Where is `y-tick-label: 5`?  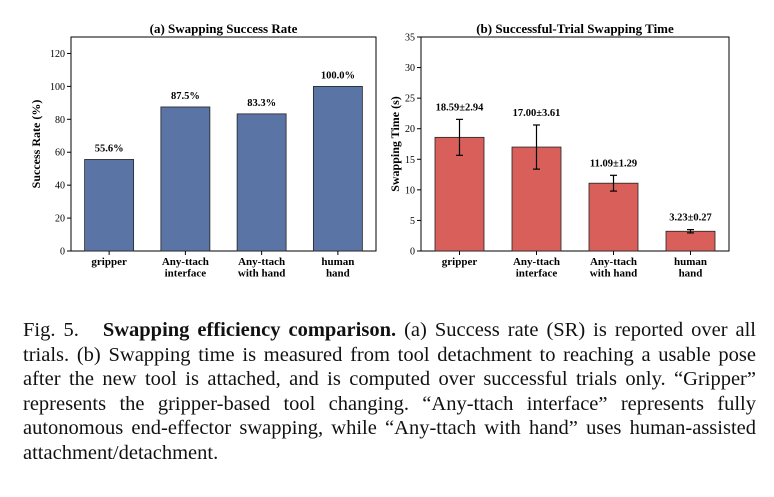 y-tick-label: 5 is located at coordinates (412, 221).